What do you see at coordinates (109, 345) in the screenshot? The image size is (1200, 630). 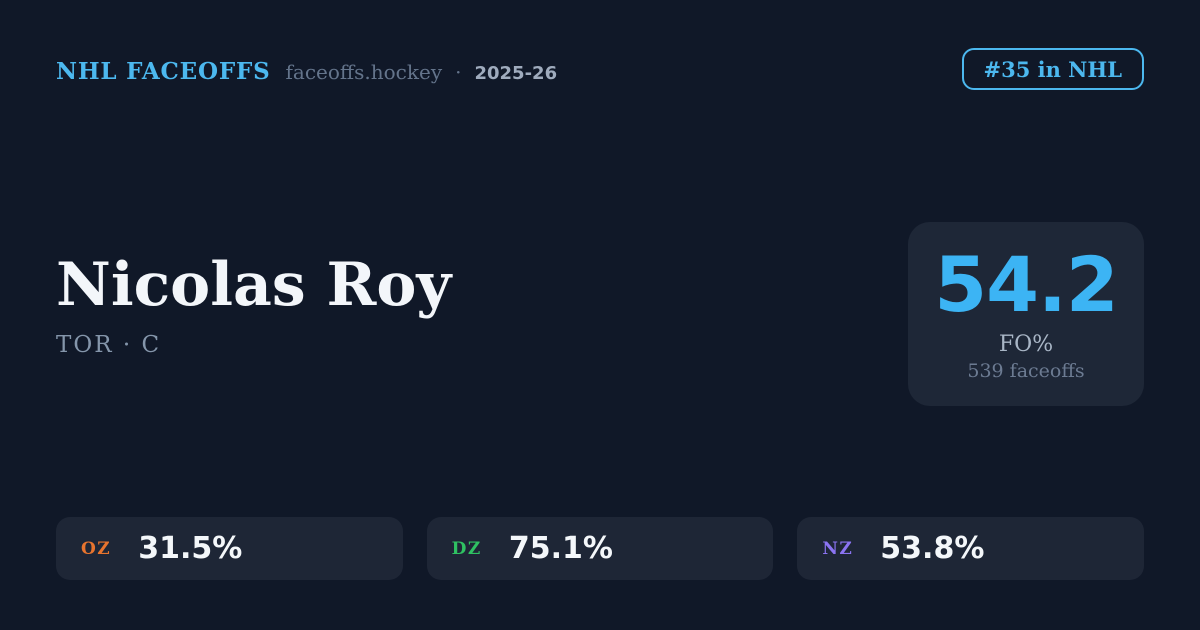 I see `player-team-position: TOR · C` at bounding box center [109, 345].